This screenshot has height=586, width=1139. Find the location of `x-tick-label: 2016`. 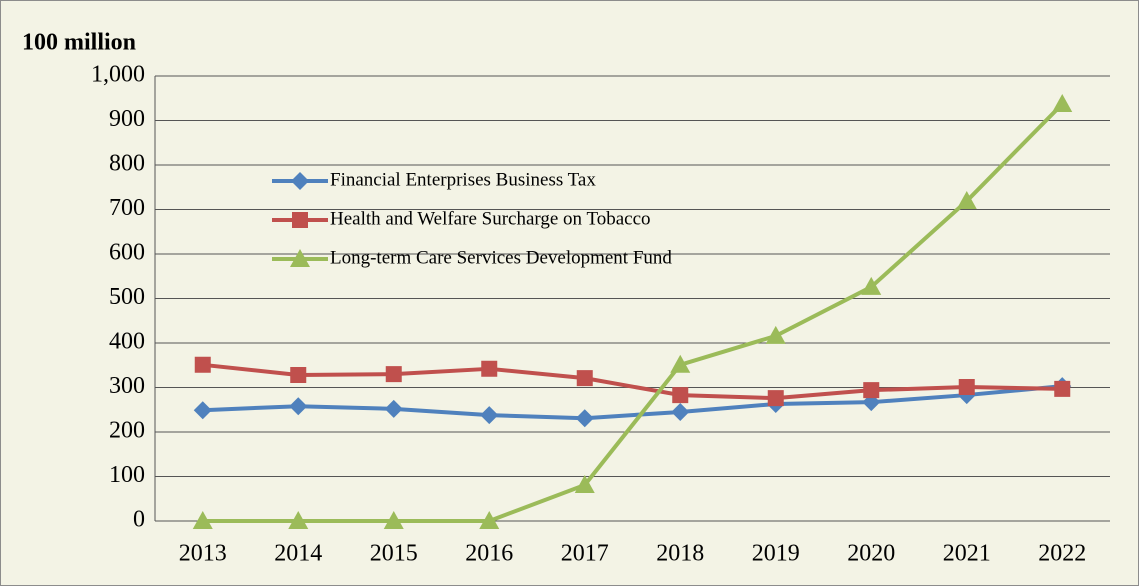

x-tick-label: 2016 is located at coordinates (489, 554).